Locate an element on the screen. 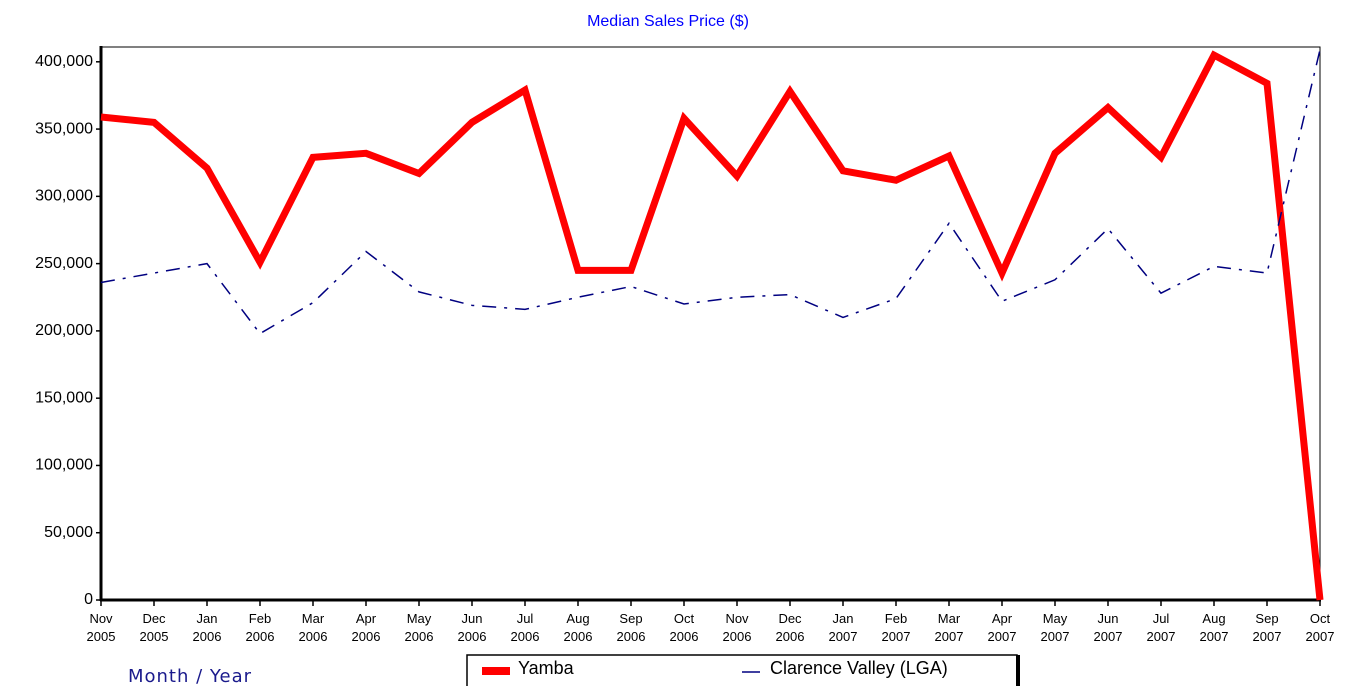 This screenshot has height=686, width=1352. legend-edge is located at coordinates (1018, 670).